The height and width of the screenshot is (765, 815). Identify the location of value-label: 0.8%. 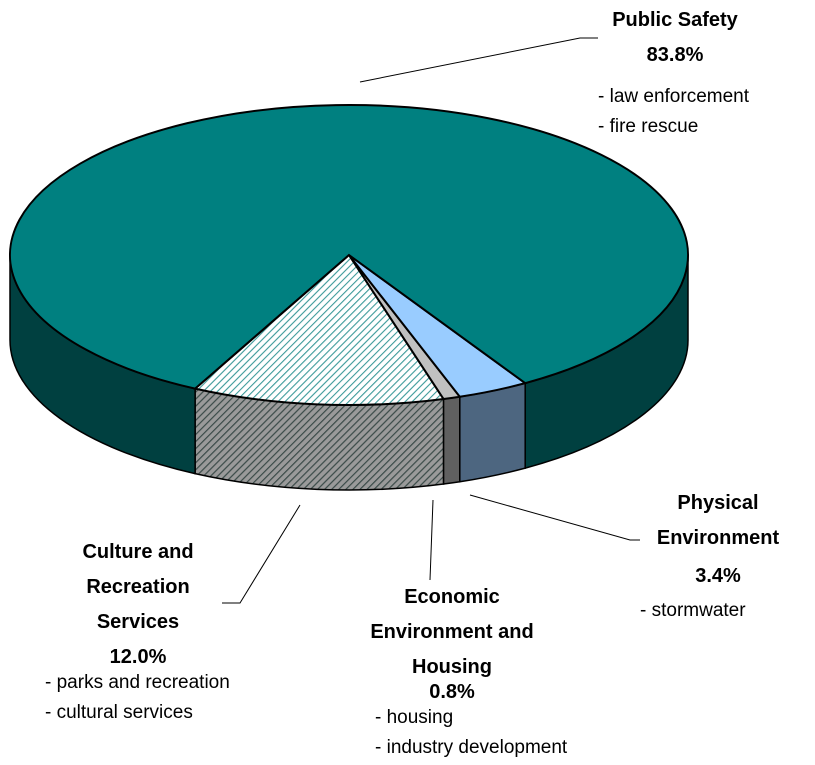
(452, 692).